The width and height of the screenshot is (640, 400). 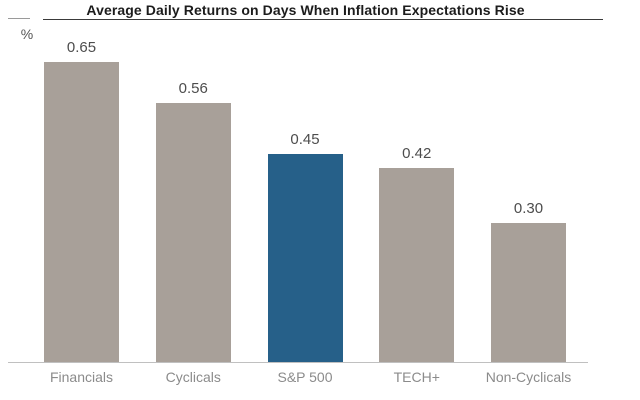 What do you see at coordinates (417, 153) in the screenshot?
I see `bar-value-label-tech: 0.42` at bounding box center [417, 153].